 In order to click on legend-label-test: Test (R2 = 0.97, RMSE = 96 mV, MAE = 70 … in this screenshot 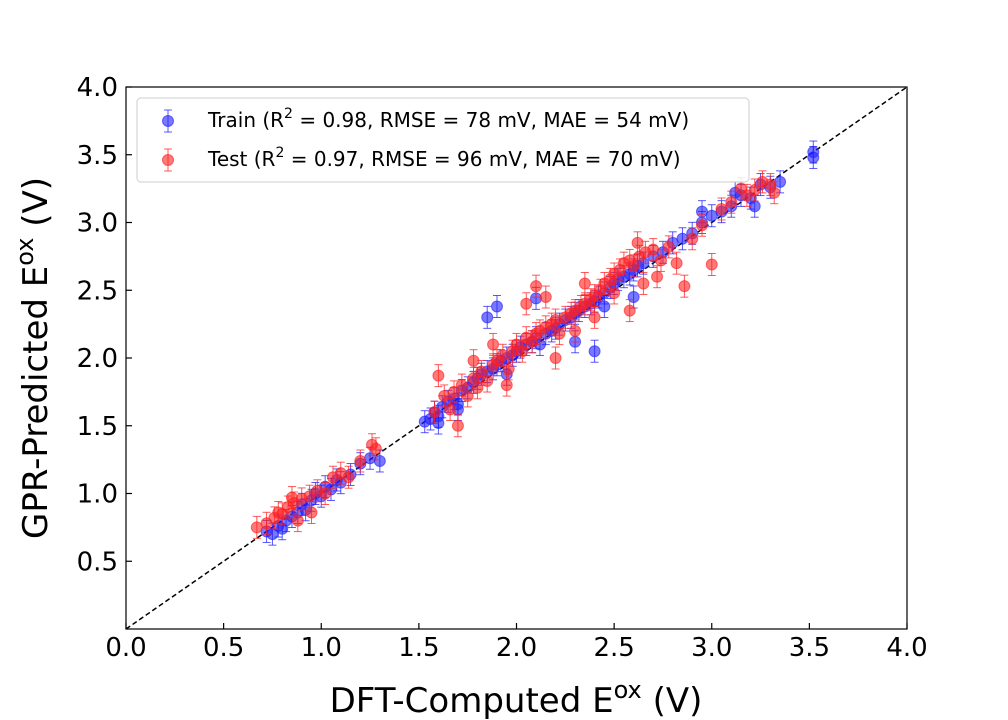, I will do `click(444, 158)`.